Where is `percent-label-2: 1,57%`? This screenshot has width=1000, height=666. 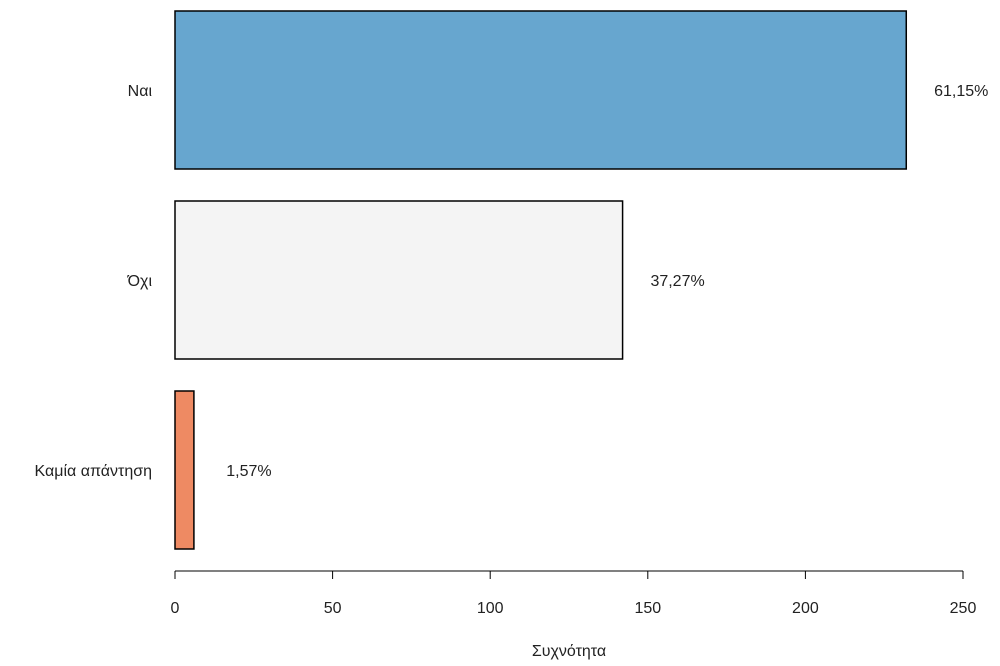
percent-label-2: 1,57% is located at coordinates (248, 471).